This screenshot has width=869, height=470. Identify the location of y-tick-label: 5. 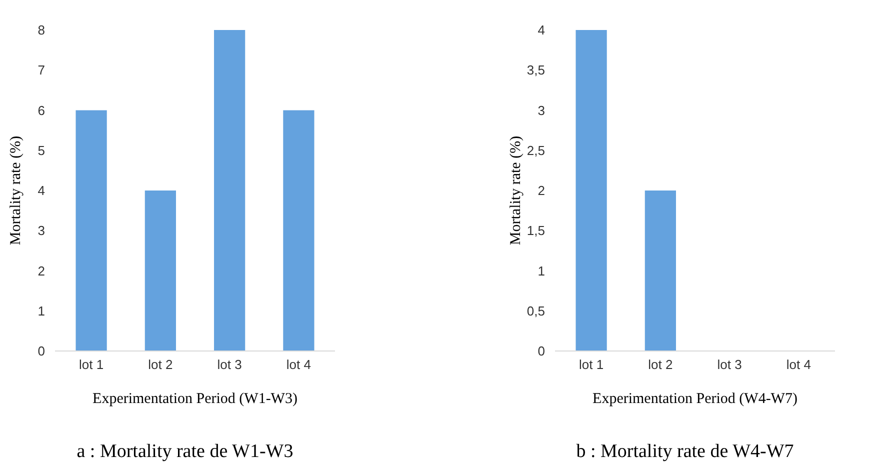
(41, 150).